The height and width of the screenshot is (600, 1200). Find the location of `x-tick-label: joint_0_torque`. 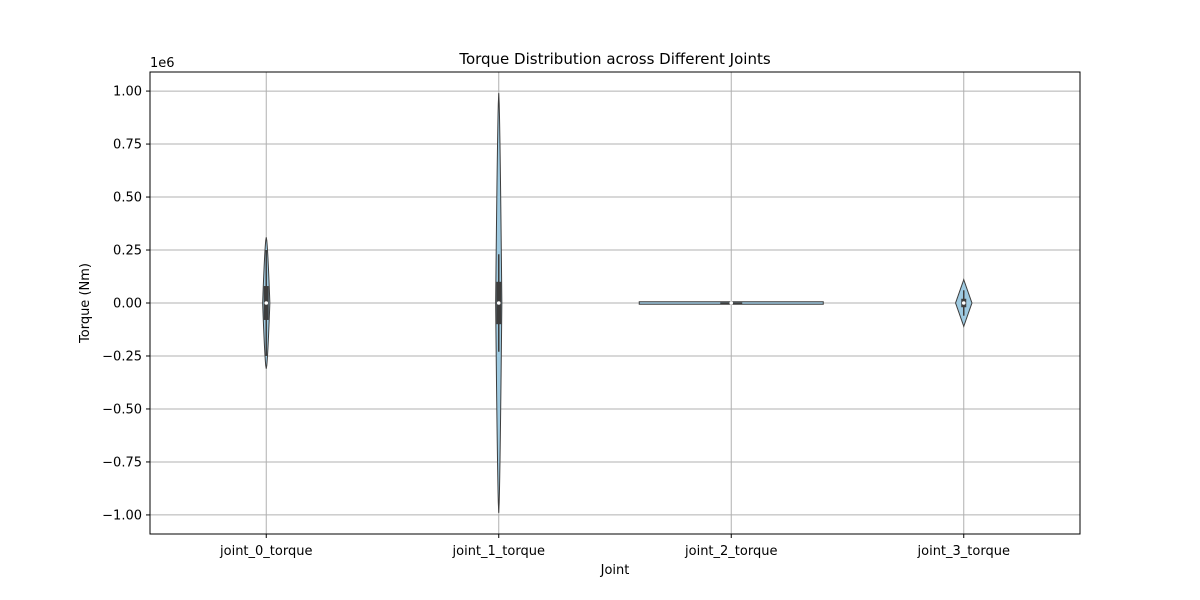

x-tick-label: joint_0_torque is located at coordinates (265, 551).